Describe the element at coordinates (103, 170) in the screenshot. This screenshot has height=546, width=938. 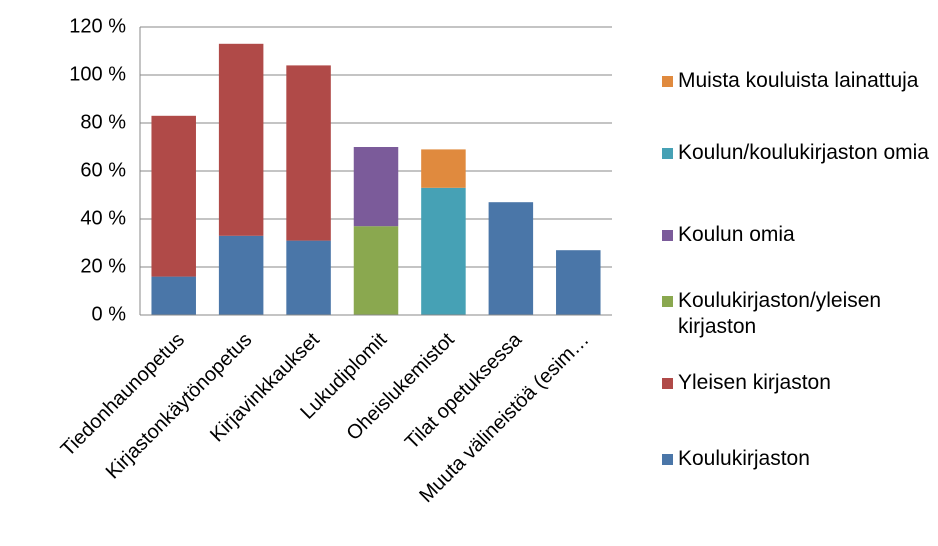
I see `y-tick-label: 60 %` at that location.